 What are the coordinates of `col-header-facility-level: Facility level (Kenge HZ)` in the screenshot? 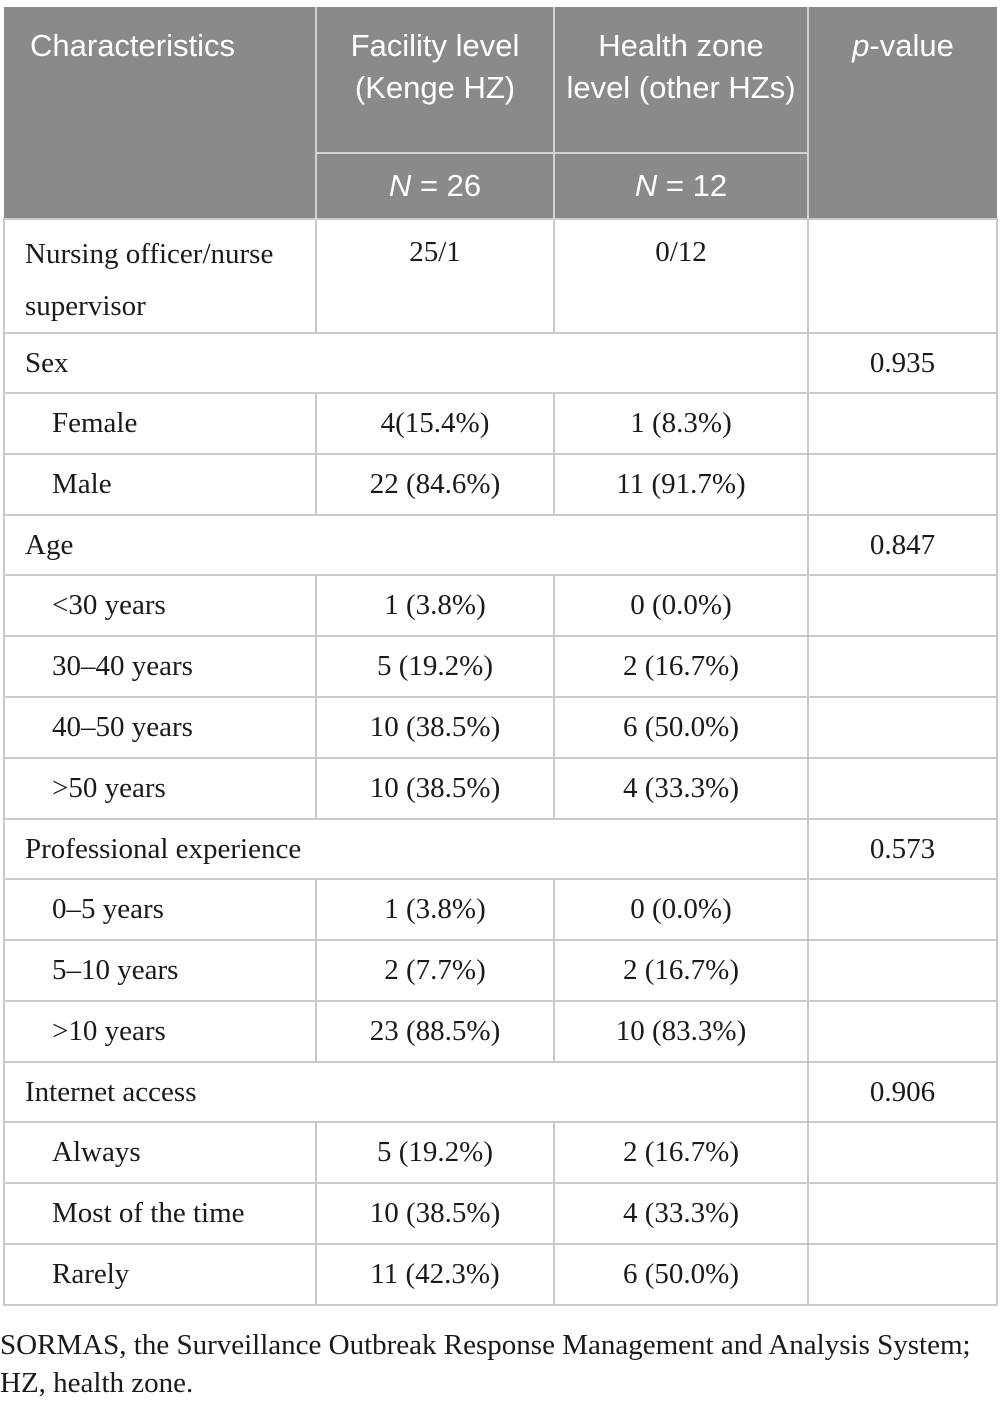 It's located at (434, 80).